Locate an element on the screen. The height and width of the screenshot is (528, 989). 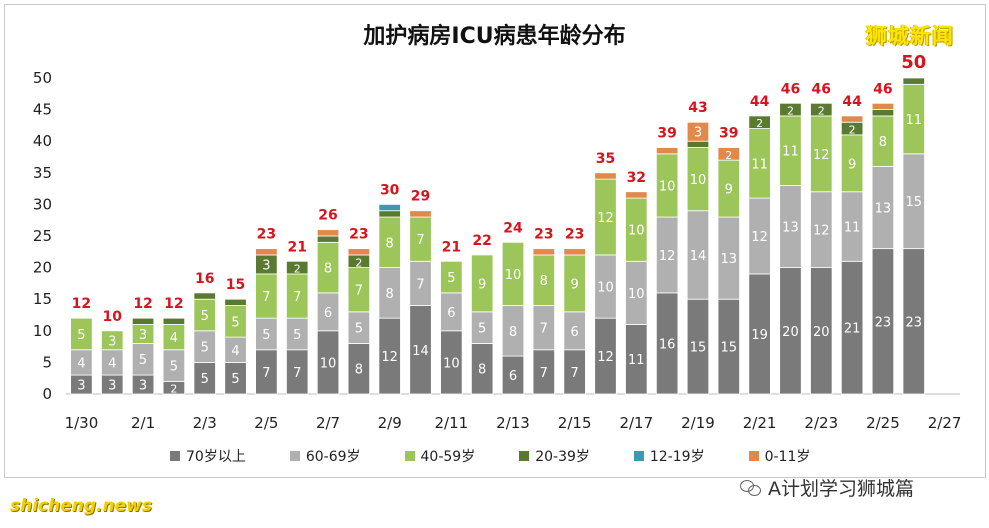
segment-value-label: 8 is located at coordinates (544, 281).